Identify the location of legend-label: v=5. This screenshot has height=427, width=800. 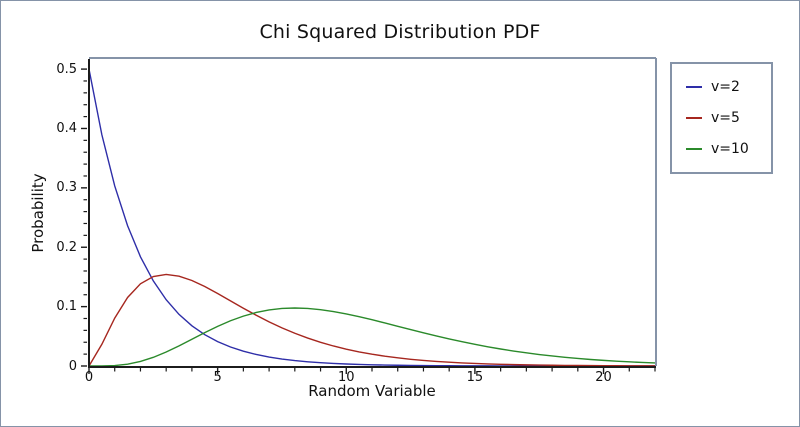
(725, 117).